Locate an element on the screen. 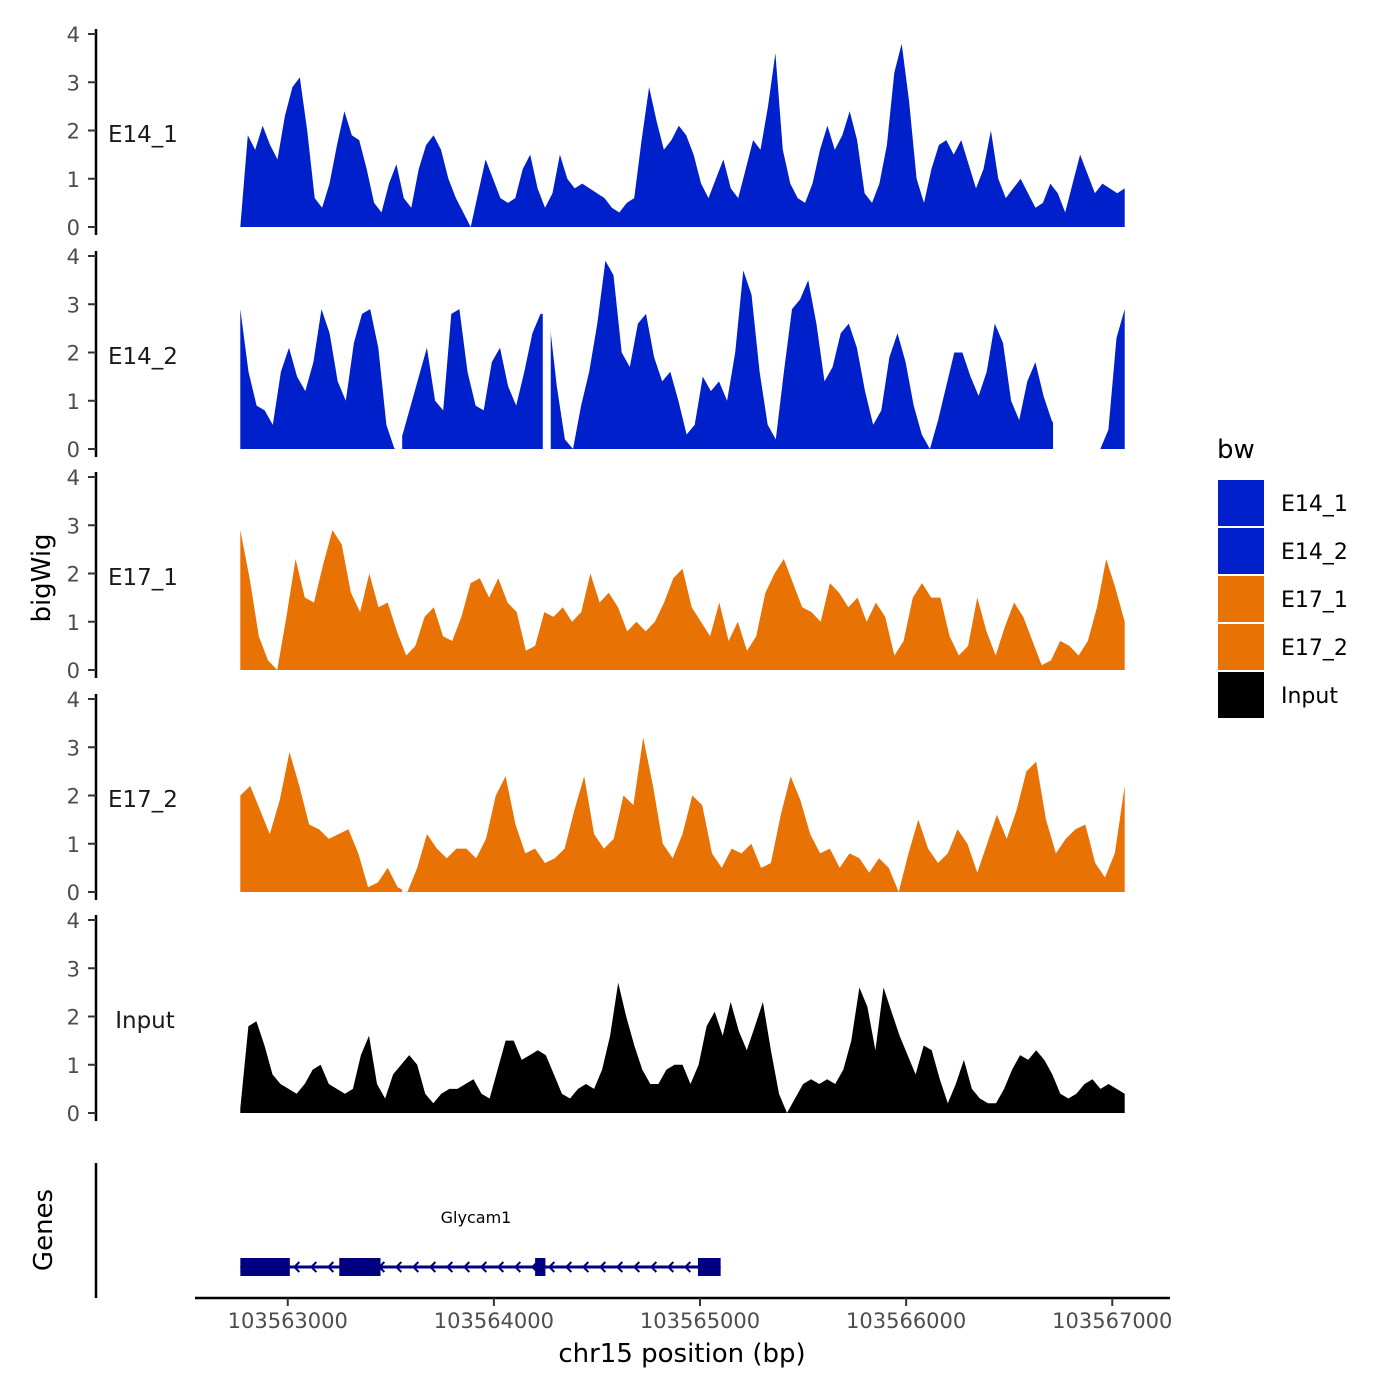  gene-model-glycam1 is located at coordinates (480, 1267).